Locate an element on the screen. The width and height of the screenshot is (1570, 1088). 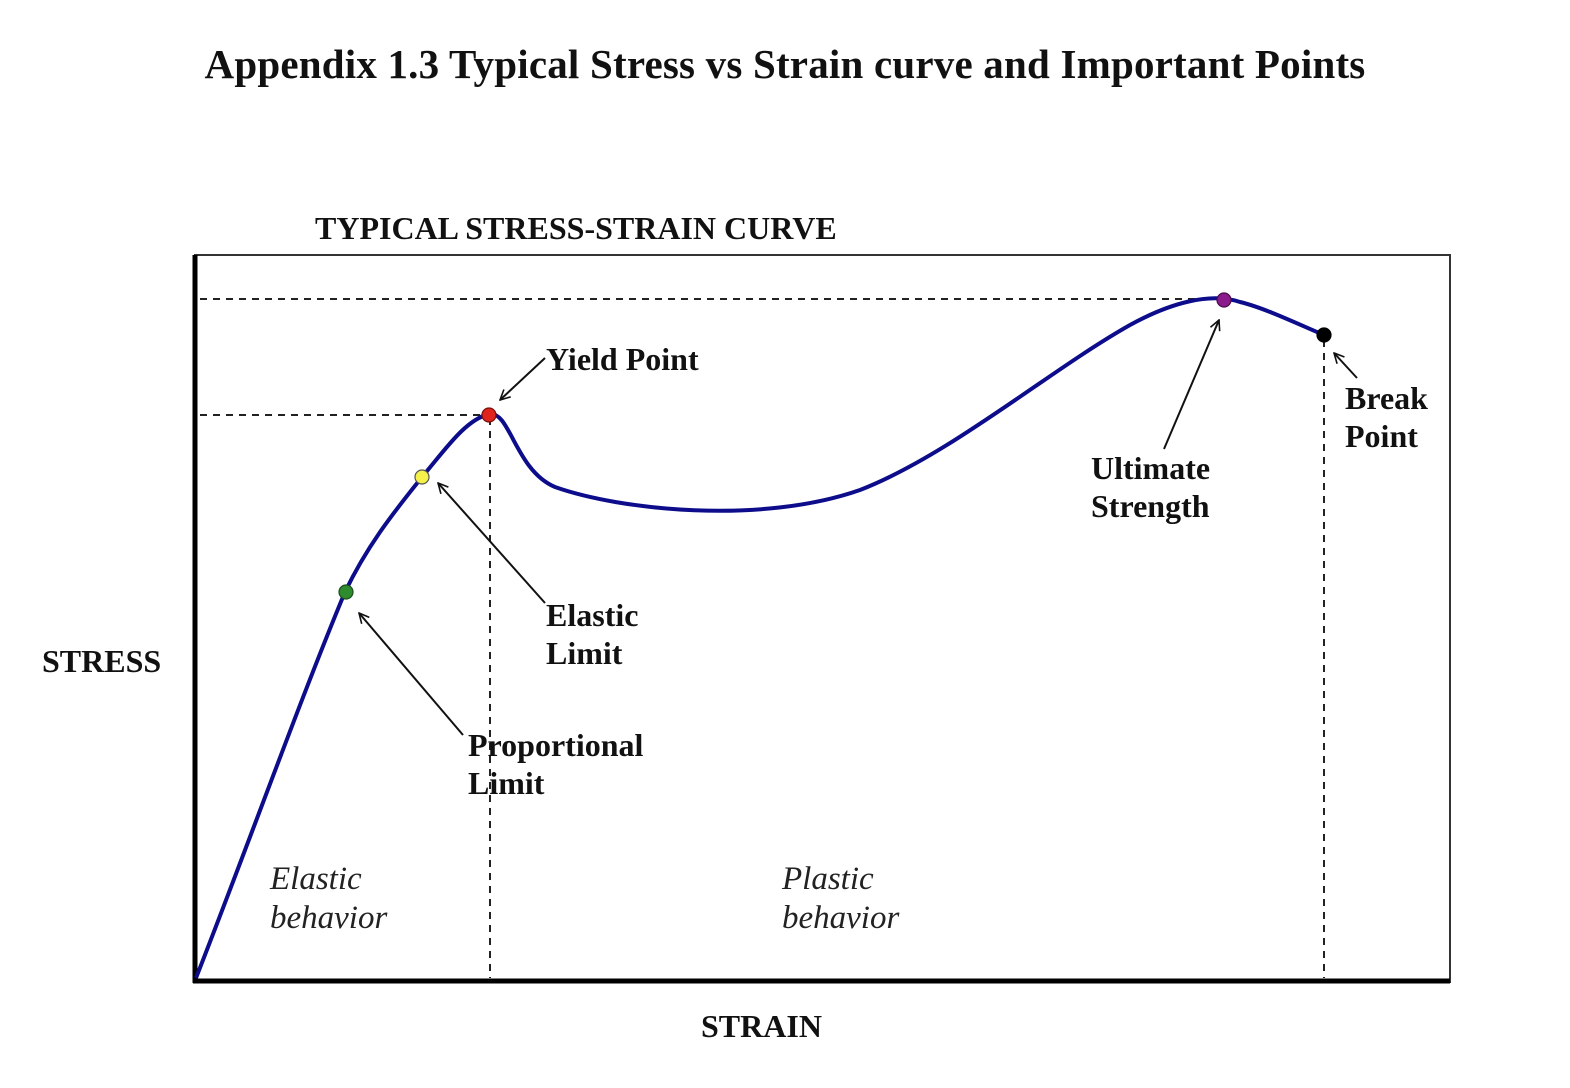
elastic-limit-point is located at coordinates (422, 477).